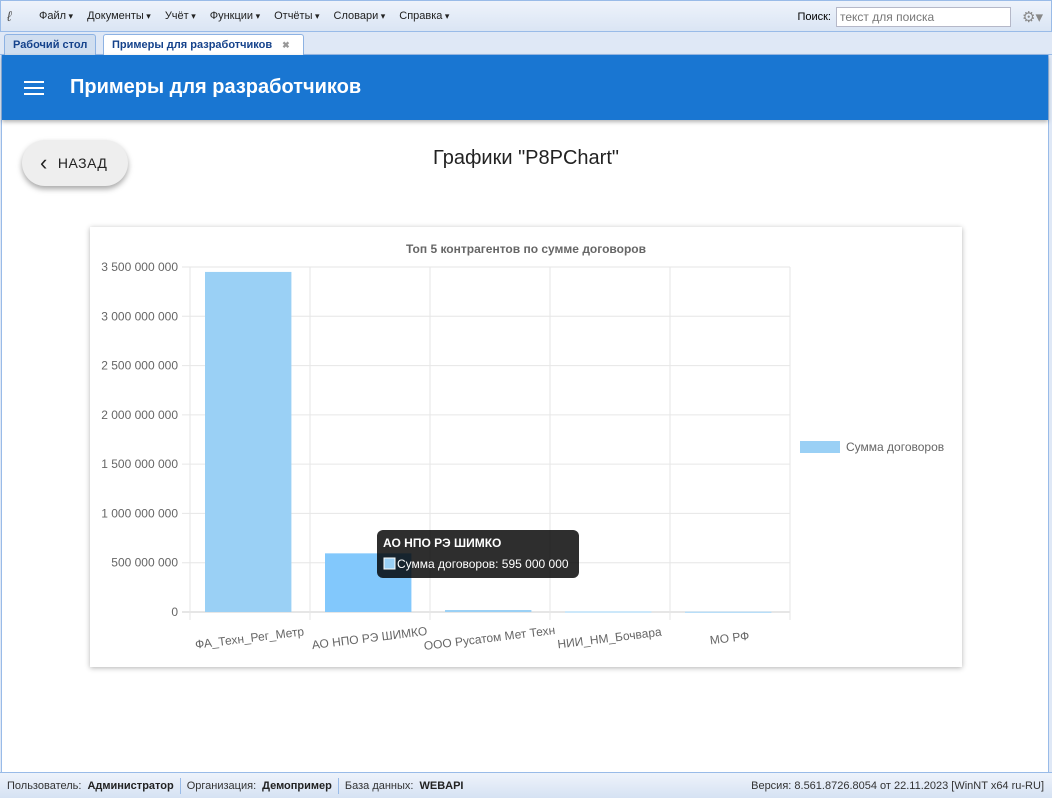 This screenshot has height=798, width=1052. What do you see at coordinates (526, 158) in the screenshot?
I see `page-title: Графики "P8PChart"` at bounding box center [526, 158].